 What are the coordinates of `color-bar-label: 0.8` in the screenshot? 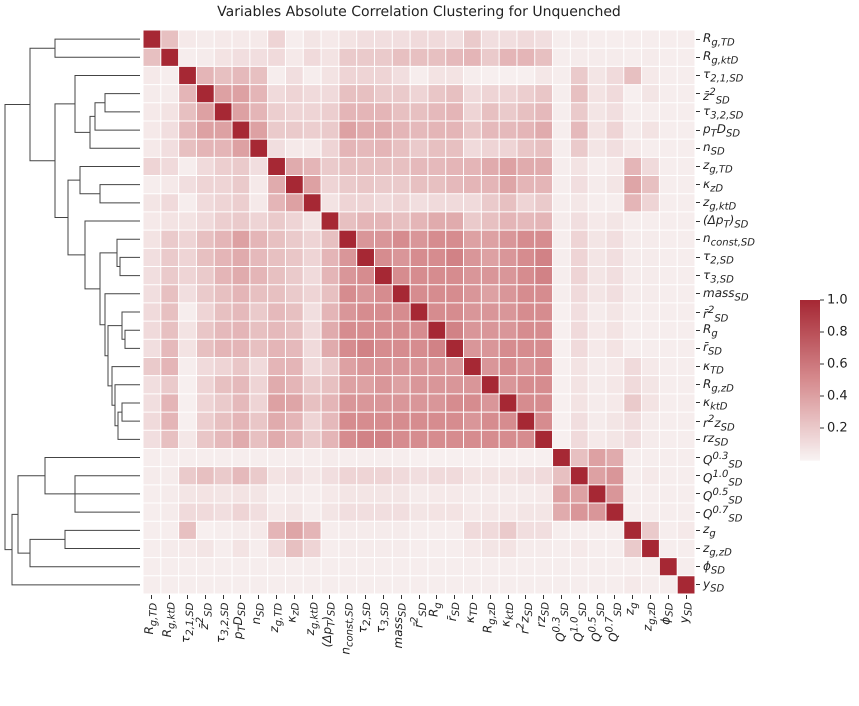 It's located at (837, 332).